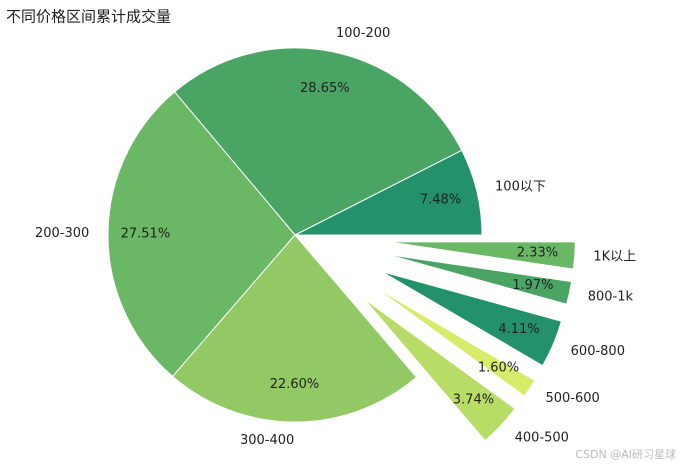 This screenshot has height=468, width=683. I want to click on value-label: 28.65%, so click(325, 88).